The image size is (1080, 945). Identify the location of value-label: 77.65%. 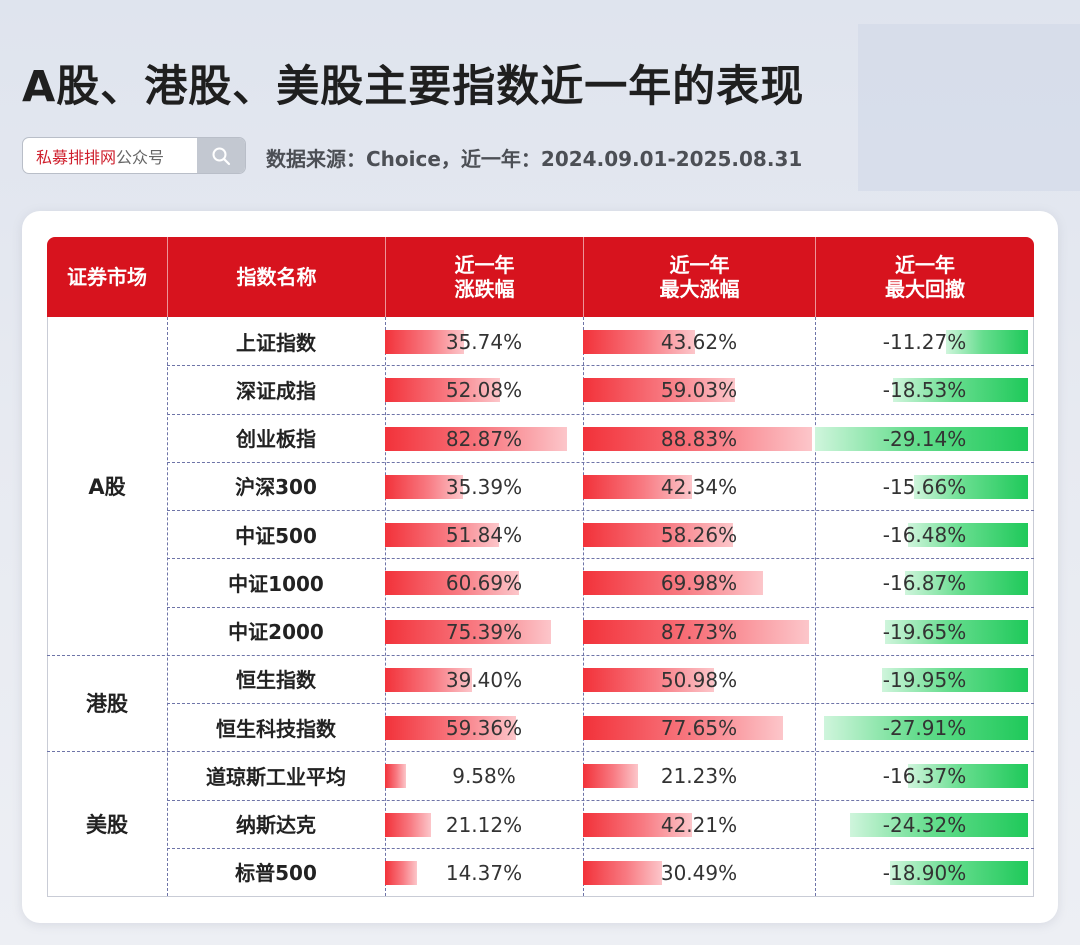
(699, 728).